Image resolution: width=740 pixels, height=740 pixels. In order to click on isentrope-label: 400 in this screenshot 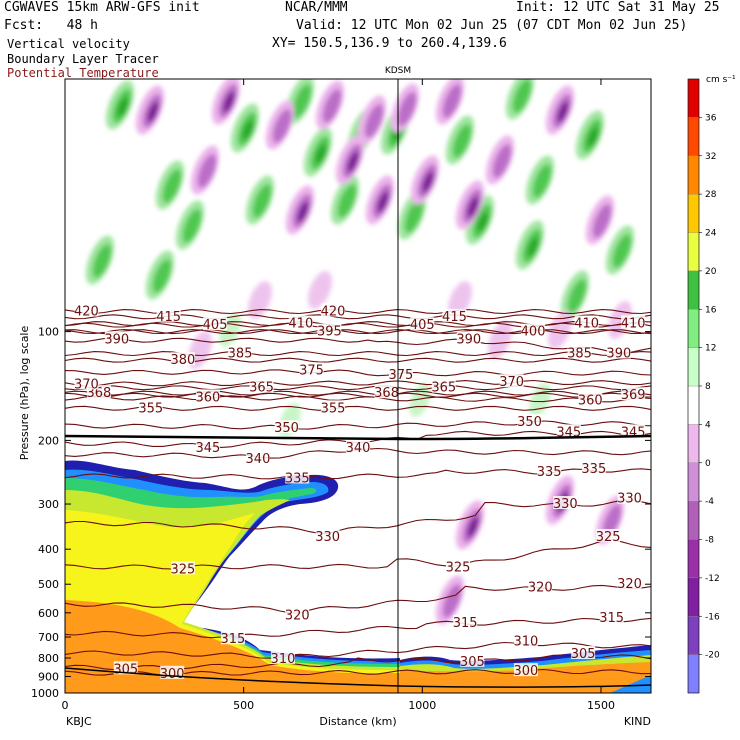, I will do `click(533, 332)`.